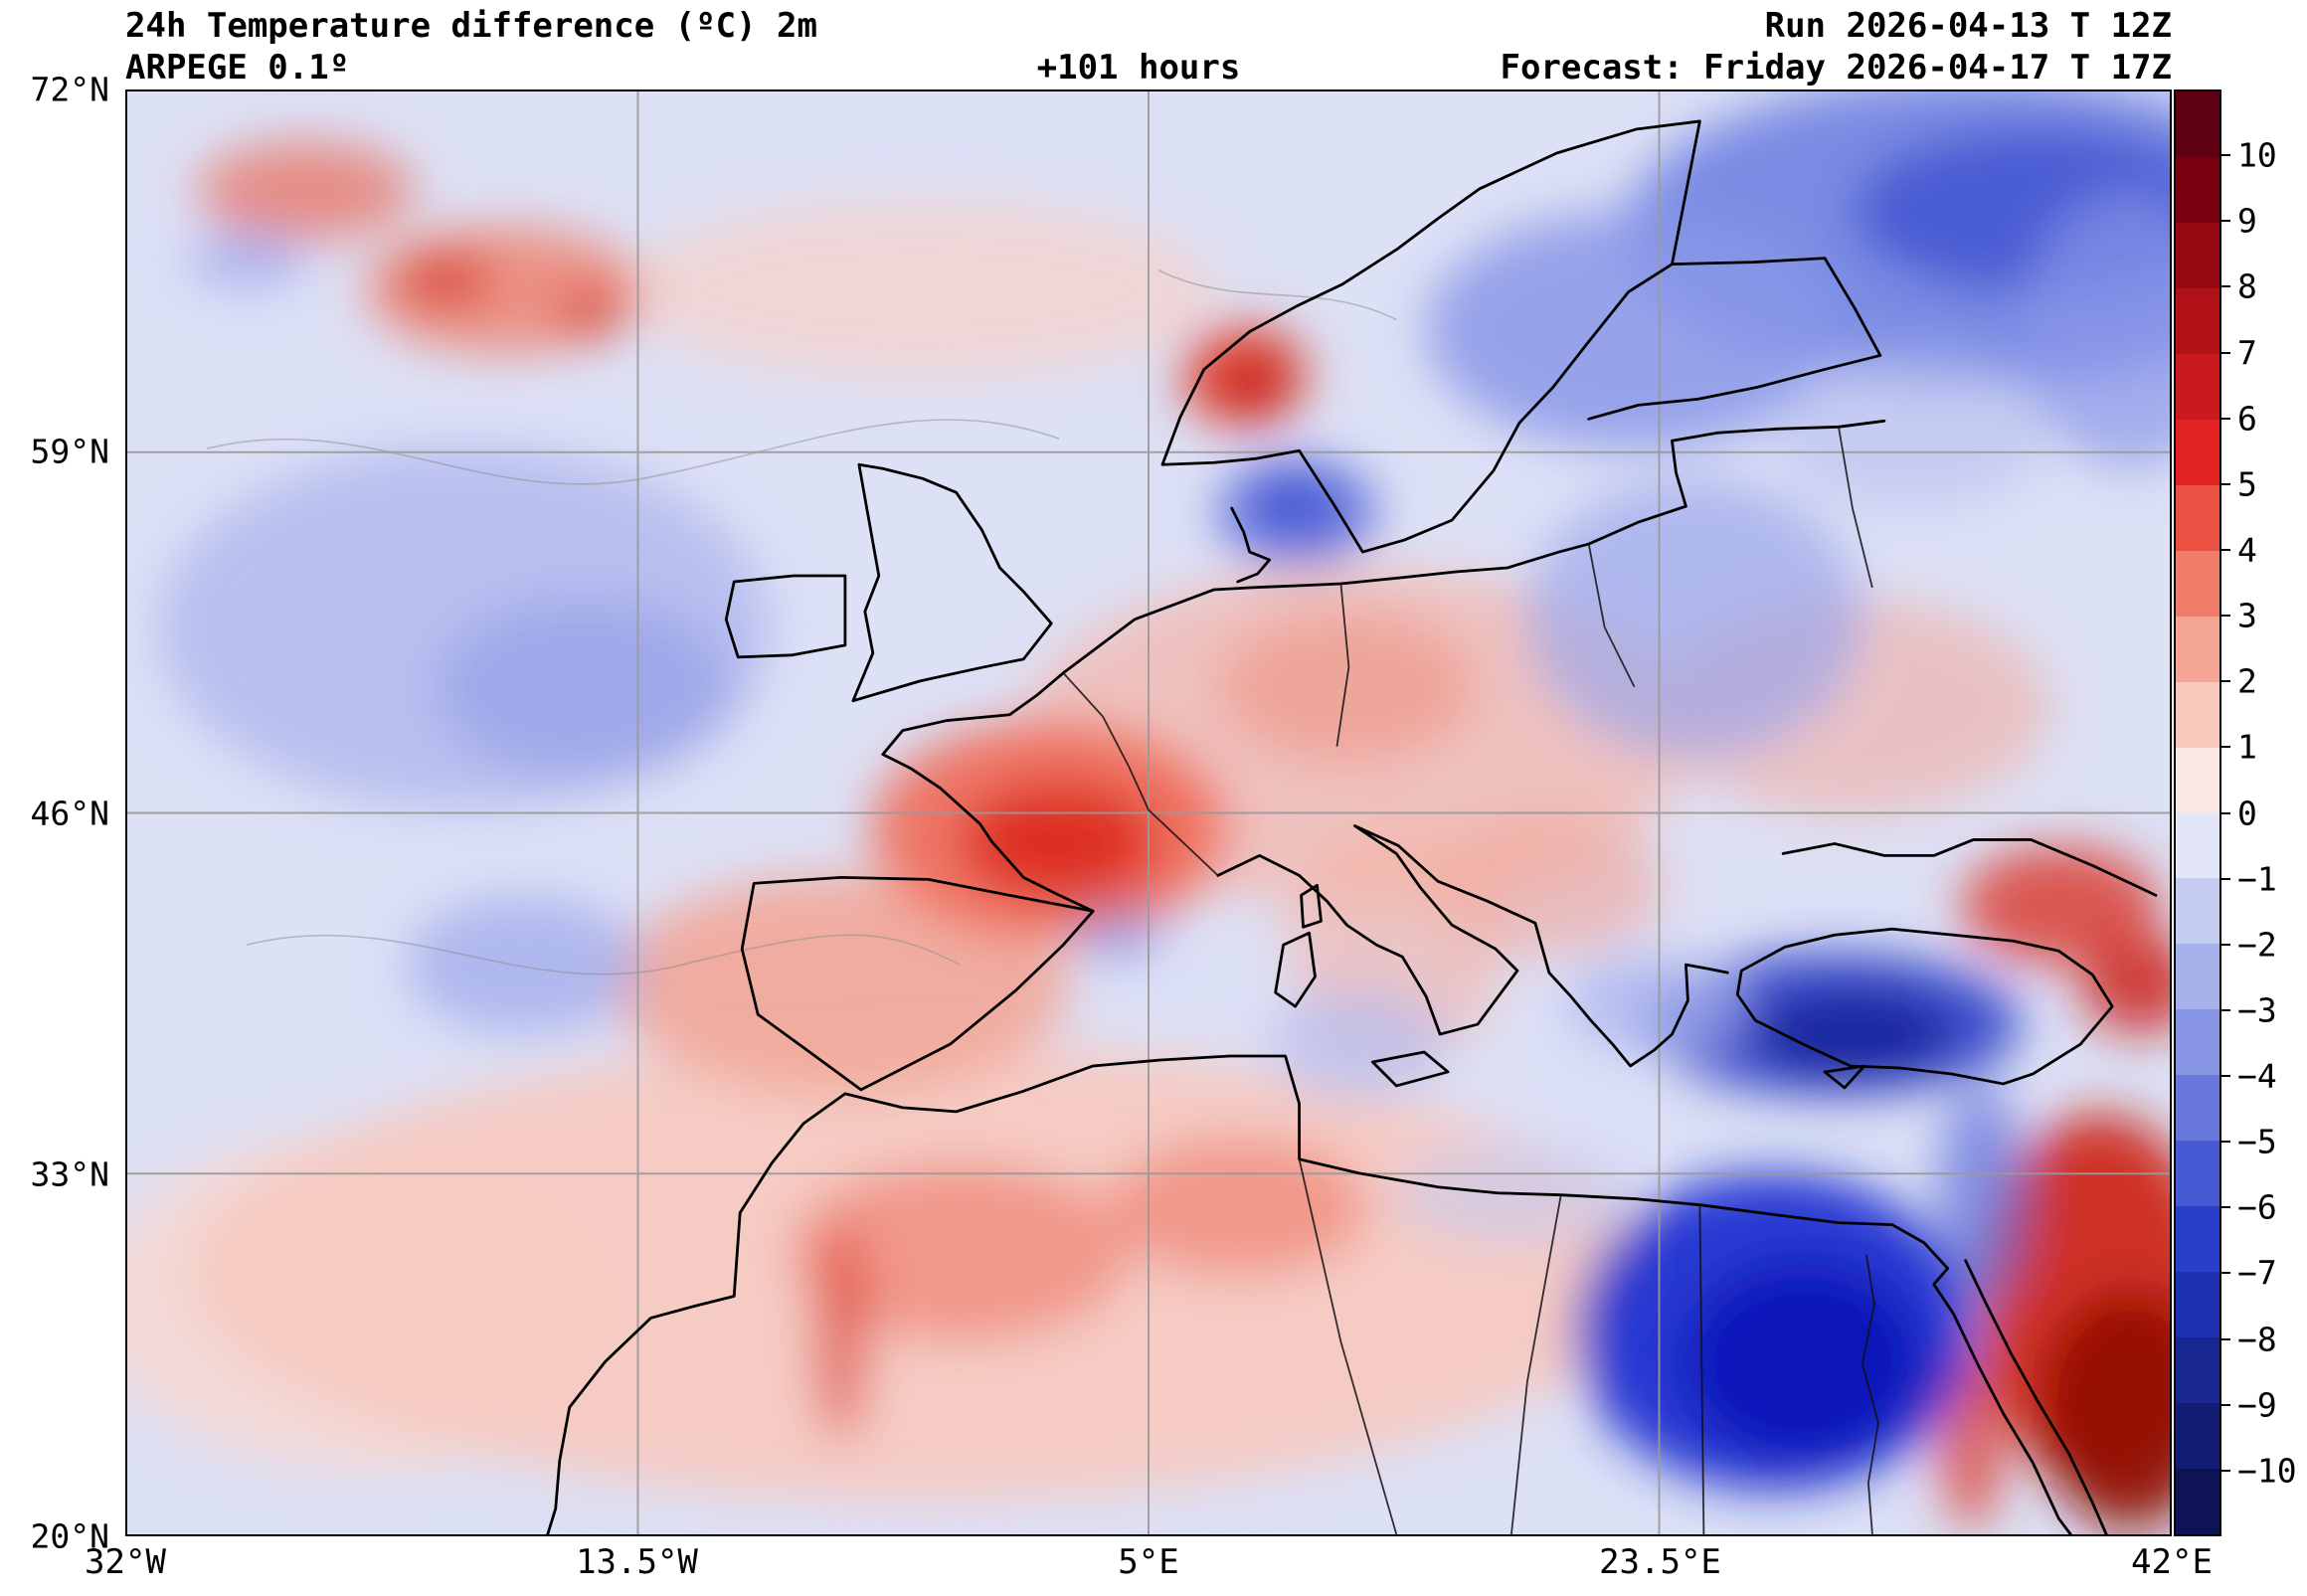  I want to click on colorbar: 10 9 8 7 6 5 4 3 2 1 0 −1 −2 −3 −4 −5 −6 −7 −8 −9 −10, so click(2240, 813).